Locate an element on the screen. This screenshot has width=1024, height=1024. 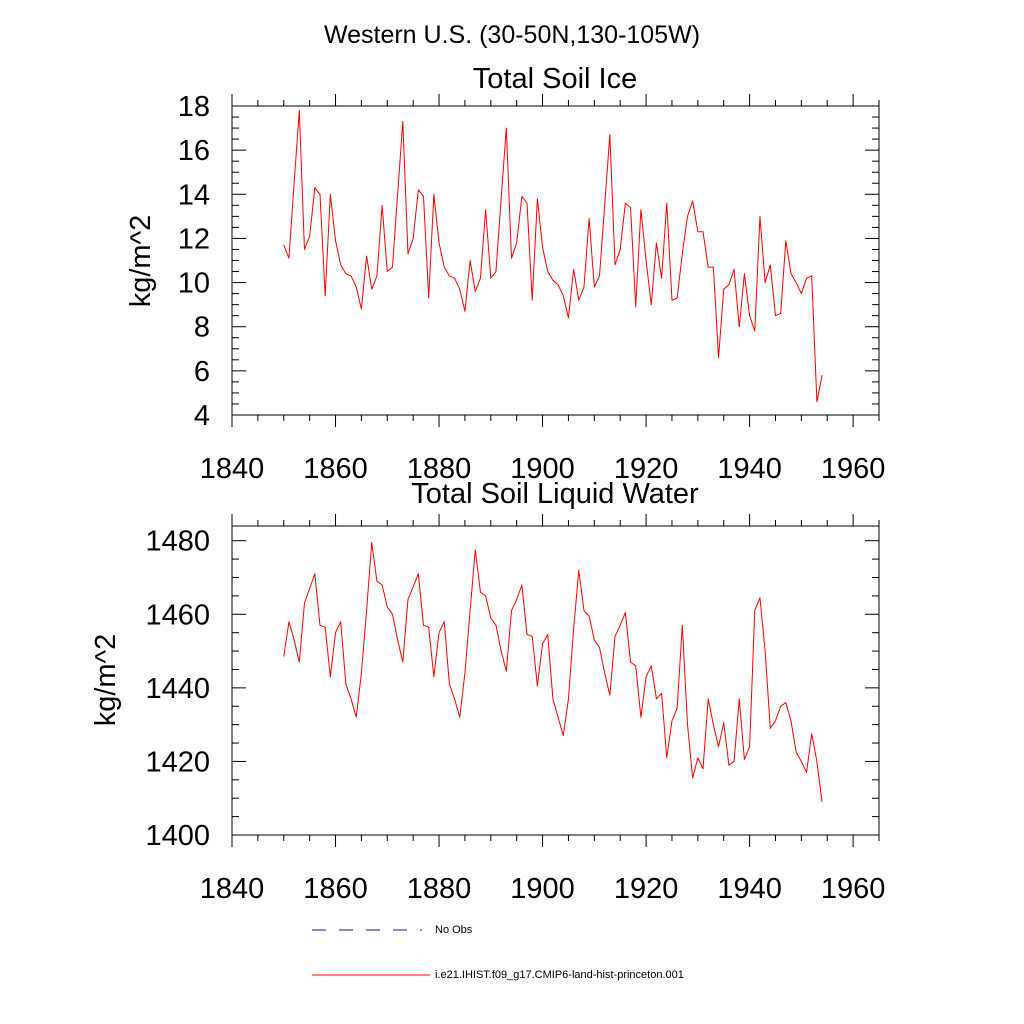
chart-title: Total Soil Ice is located at coordinates (555, 79).